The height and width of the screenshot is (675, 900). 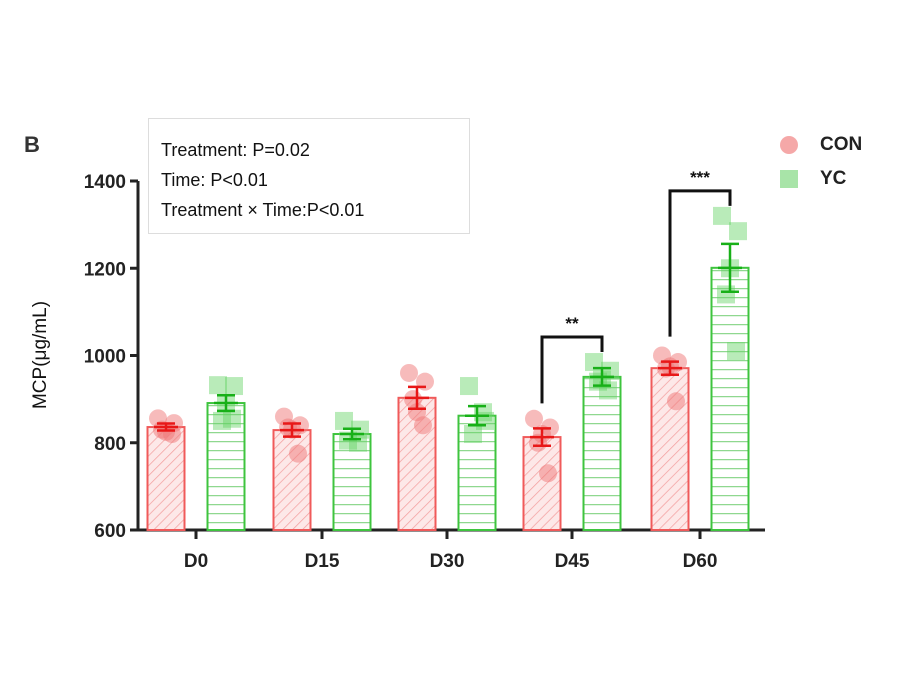 I want to click on y-tick-label: 800, so click(x=110, y=444).